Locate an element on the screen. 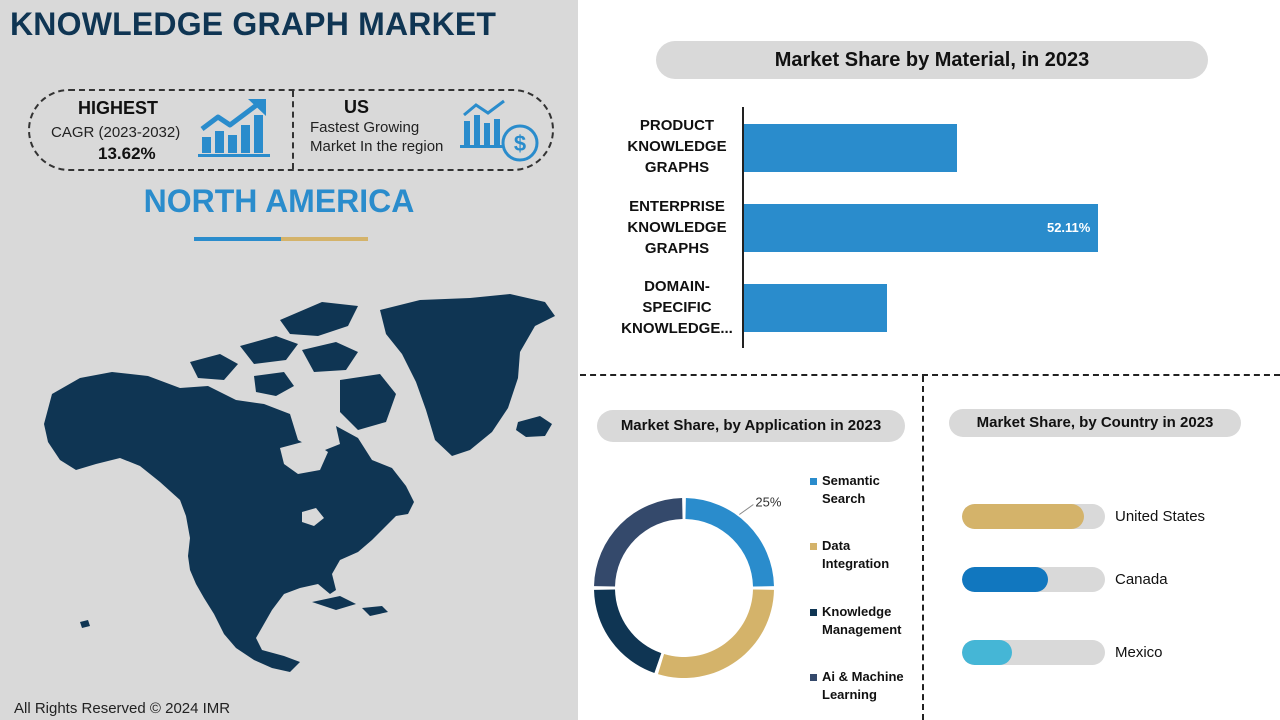  vertical-divider is located at coordinates (923, 548).